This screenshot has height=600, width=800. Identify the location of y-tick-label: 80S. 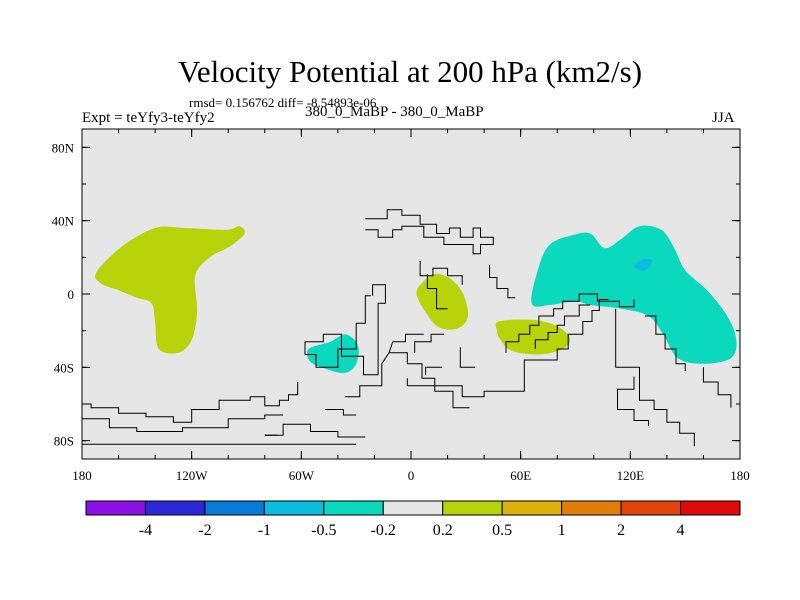
(64, 441).